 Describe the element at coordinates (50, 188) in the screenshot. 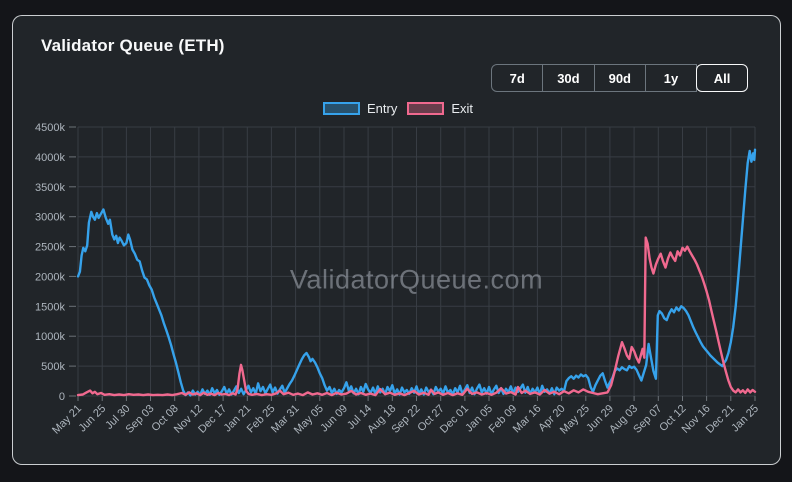

I see `svg-text: 3500k` at that location.